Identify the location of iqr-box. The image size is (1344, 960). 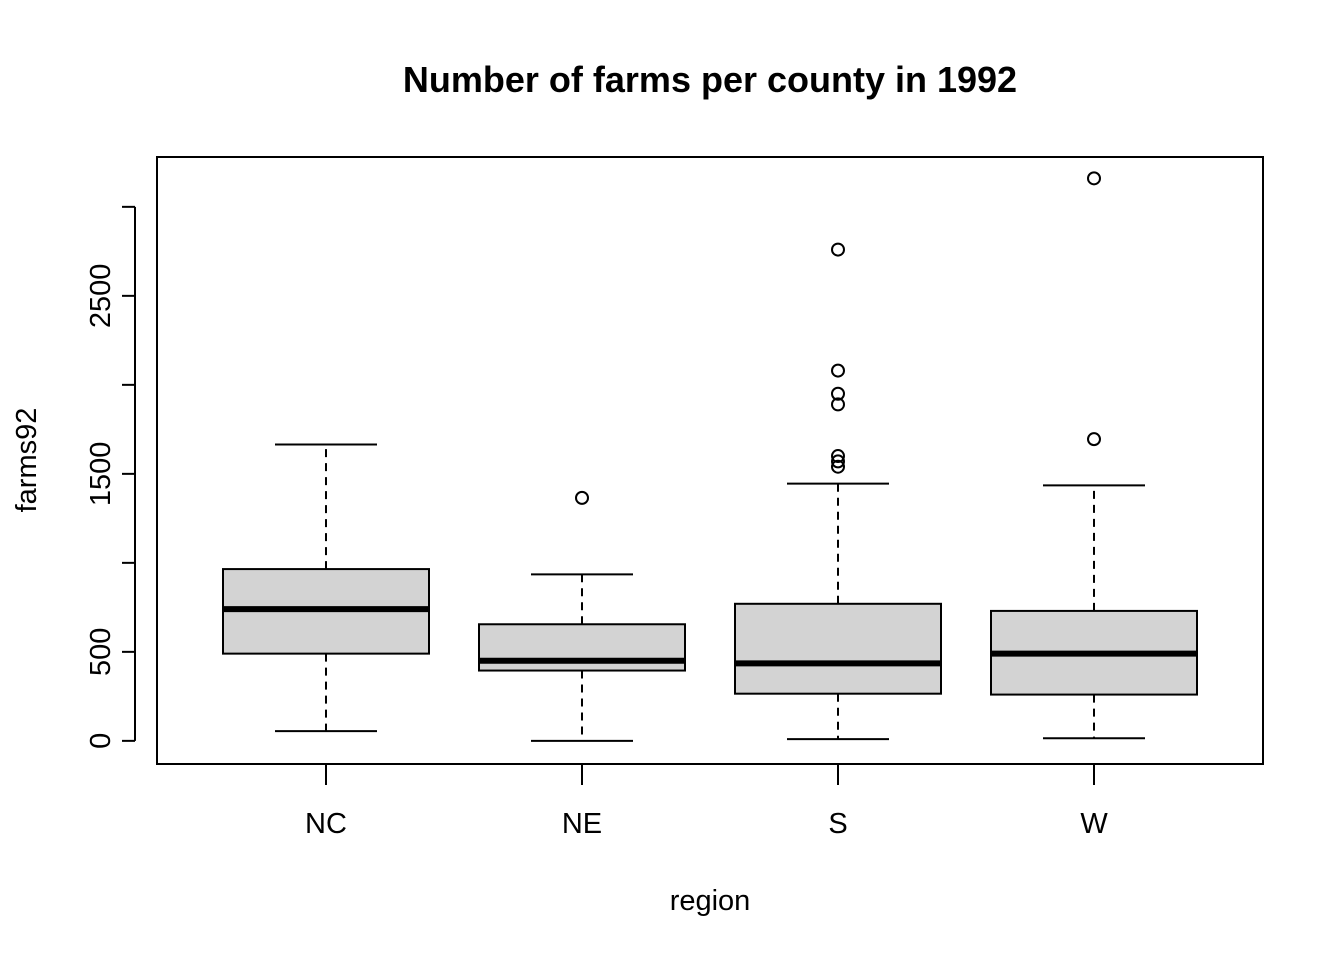
(838, 648).